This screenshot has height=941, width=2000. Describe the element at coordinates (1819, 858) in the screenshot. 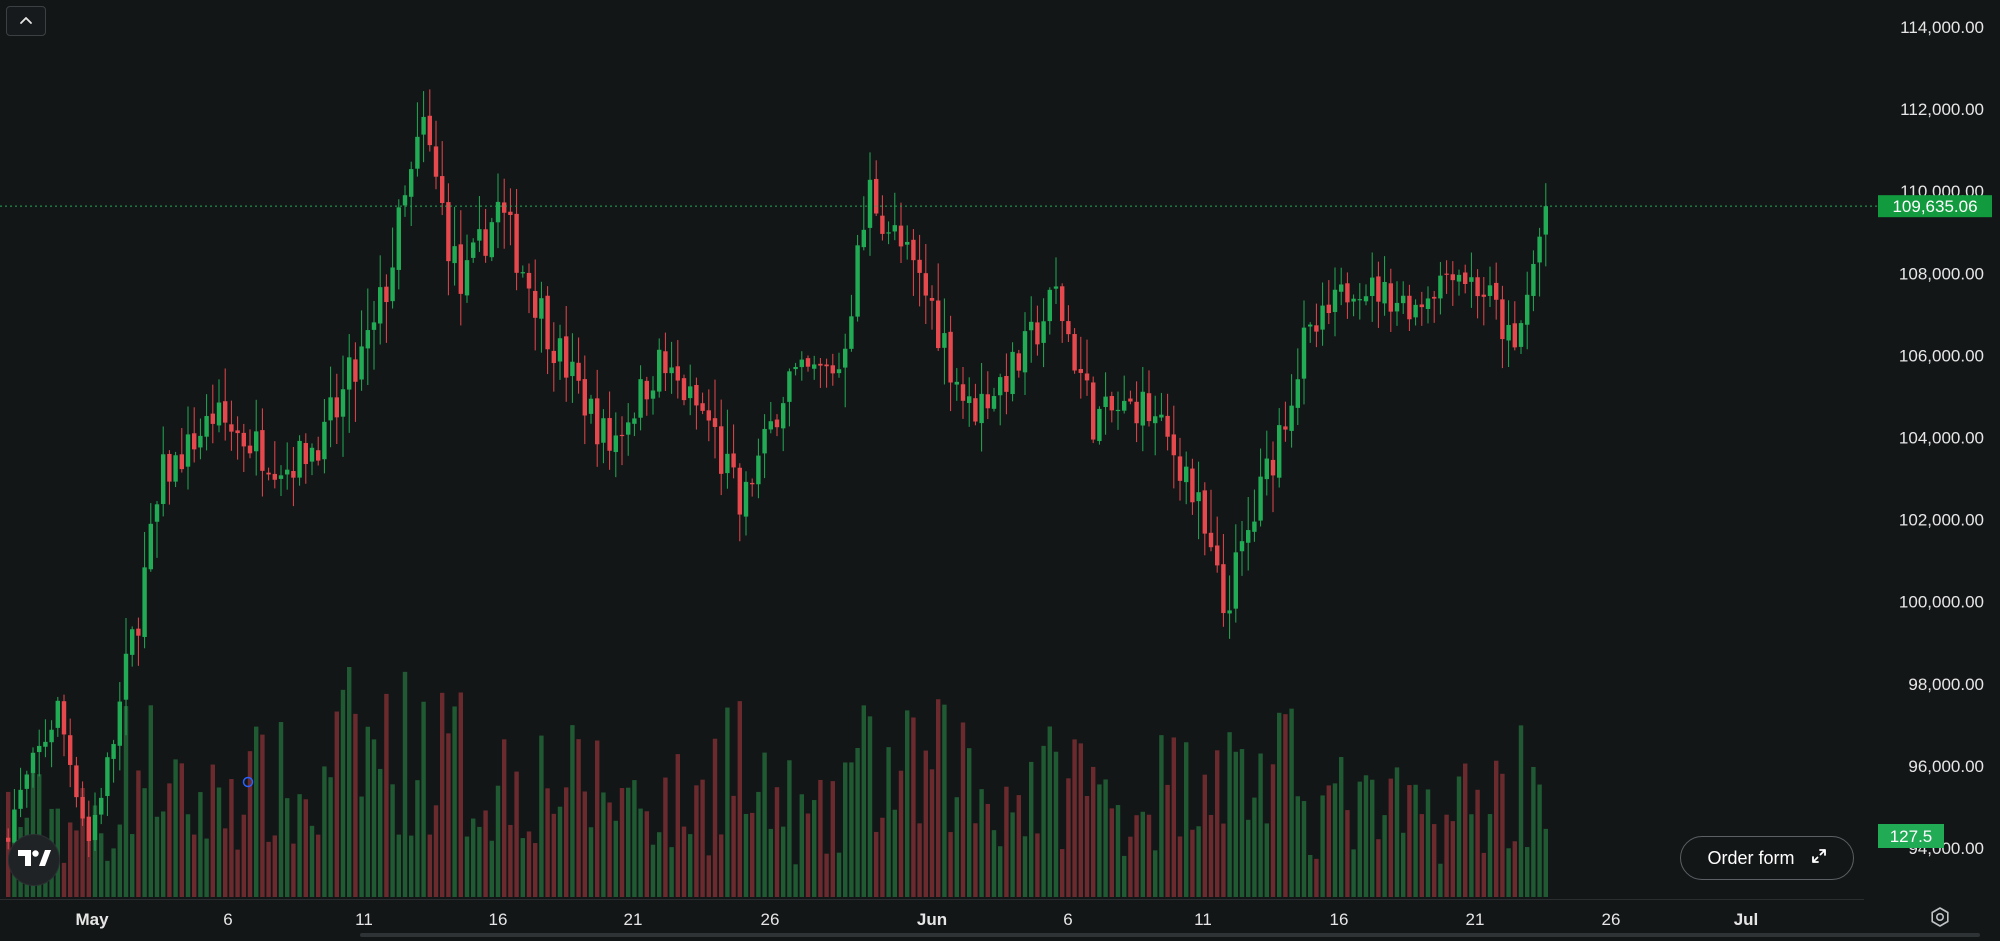

I see `expand-arrows-icon` at that location.